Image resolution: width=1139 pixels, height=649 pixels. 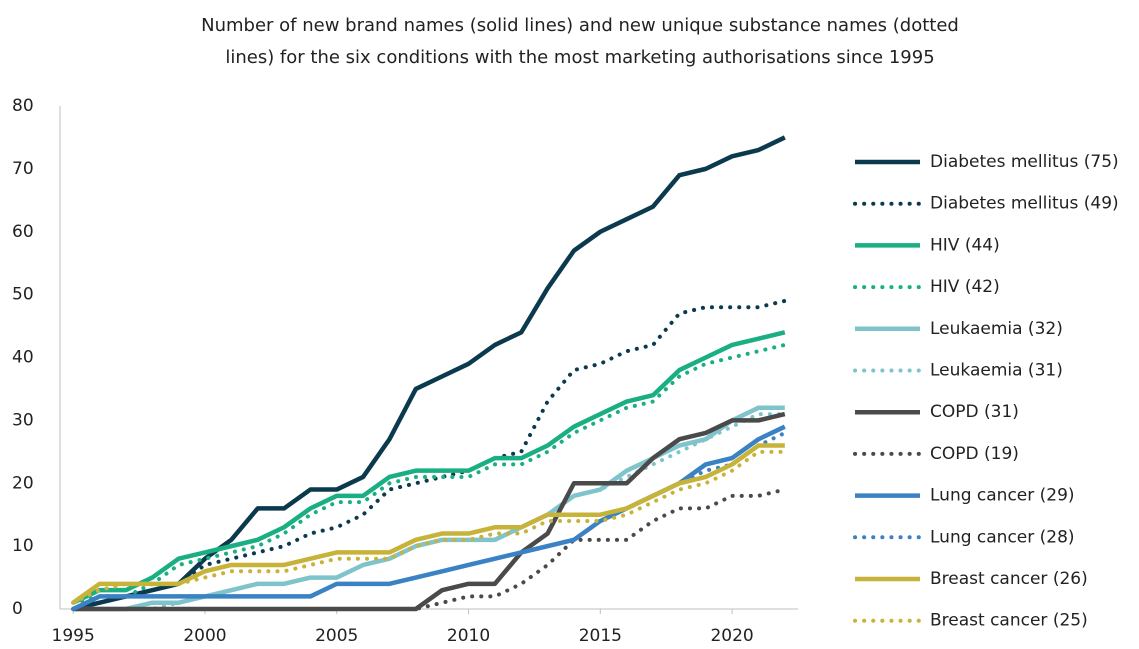 I want to click on x-tick-label: 2000, so click(x=204, y=636).